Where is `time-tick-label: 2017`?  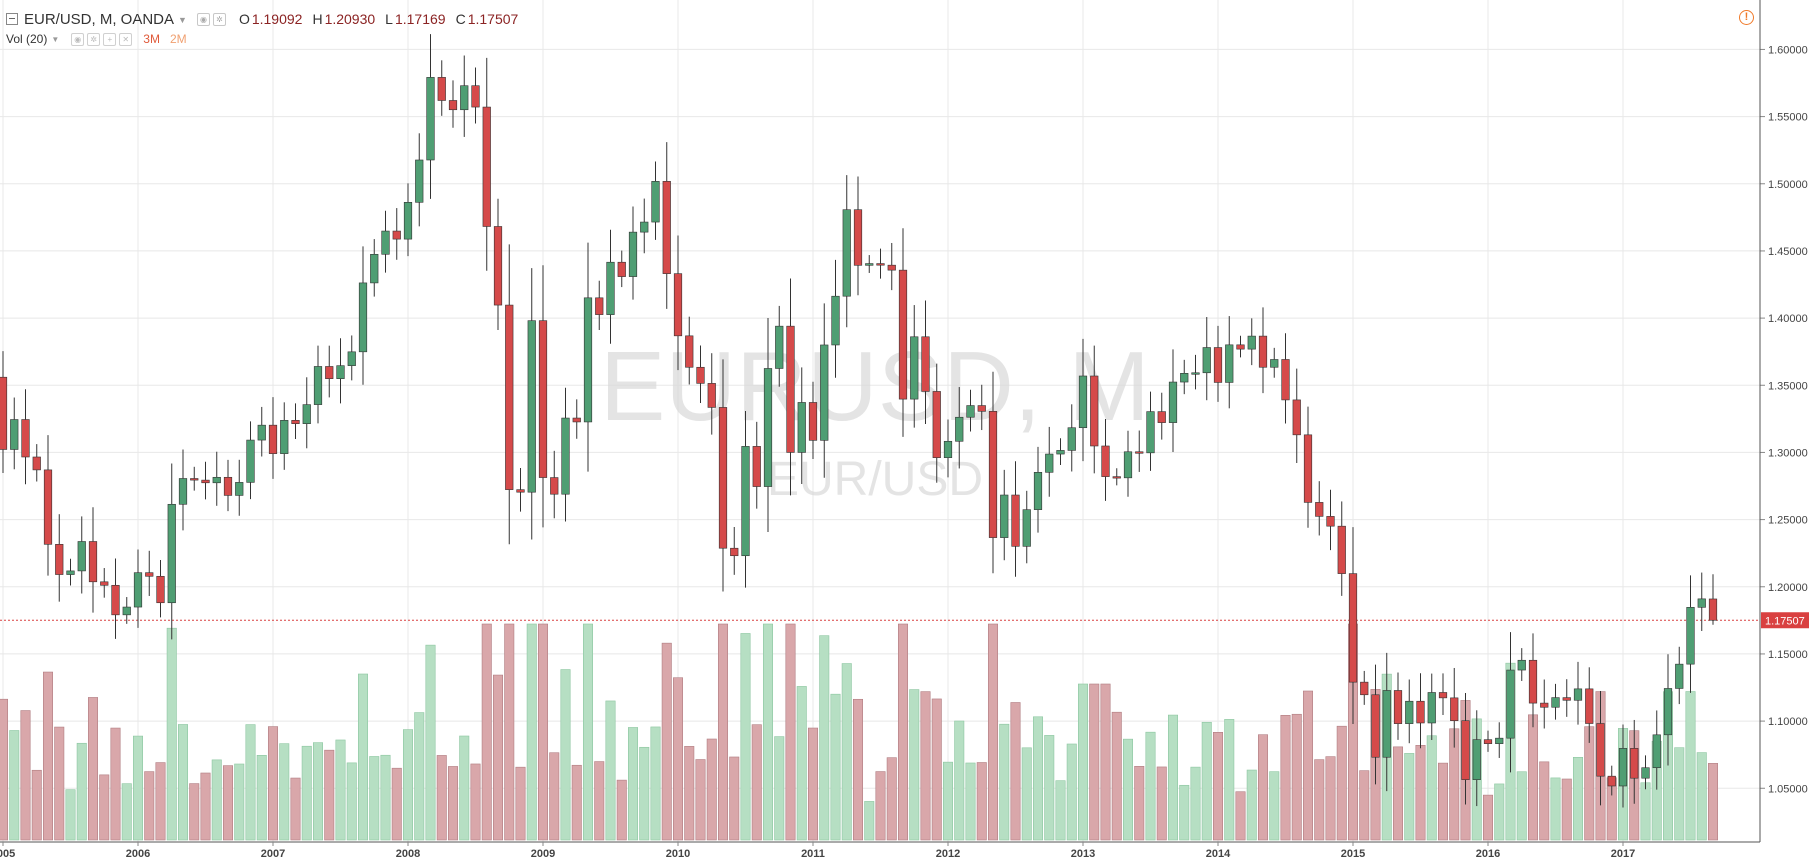
time-tick-label: 2017 is located at coordinates (1623, 854).